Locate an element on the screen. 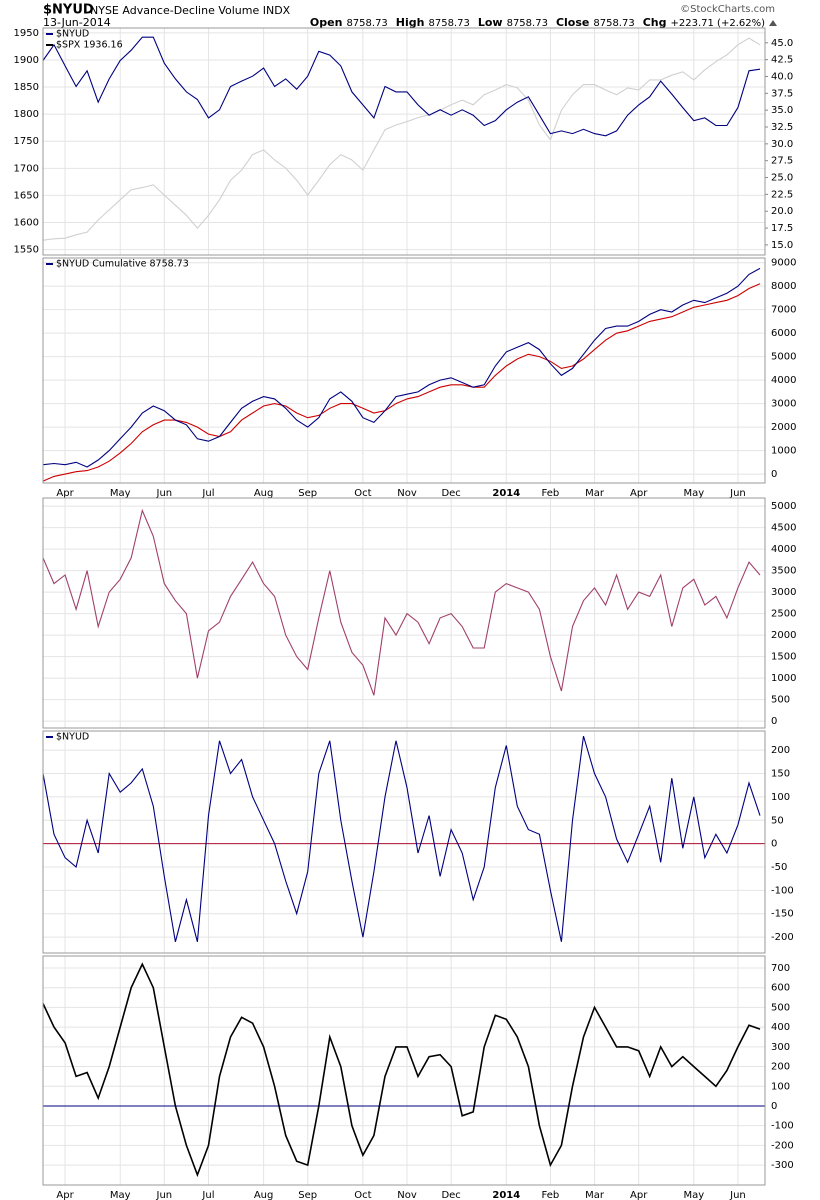  quote-label: Chg is located at coordinates (655, 22).